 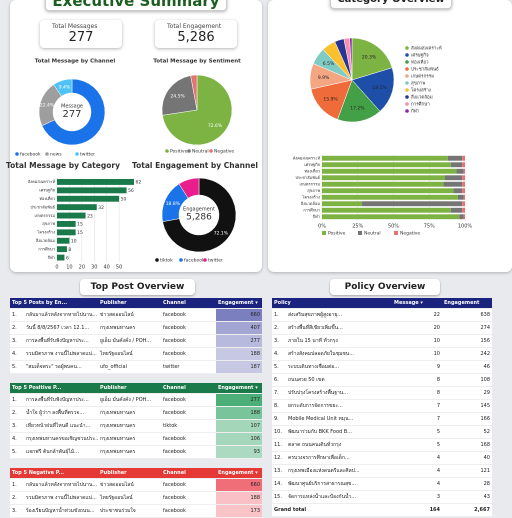 I want to click on table-cell: 274, so click(x=485, y=328).